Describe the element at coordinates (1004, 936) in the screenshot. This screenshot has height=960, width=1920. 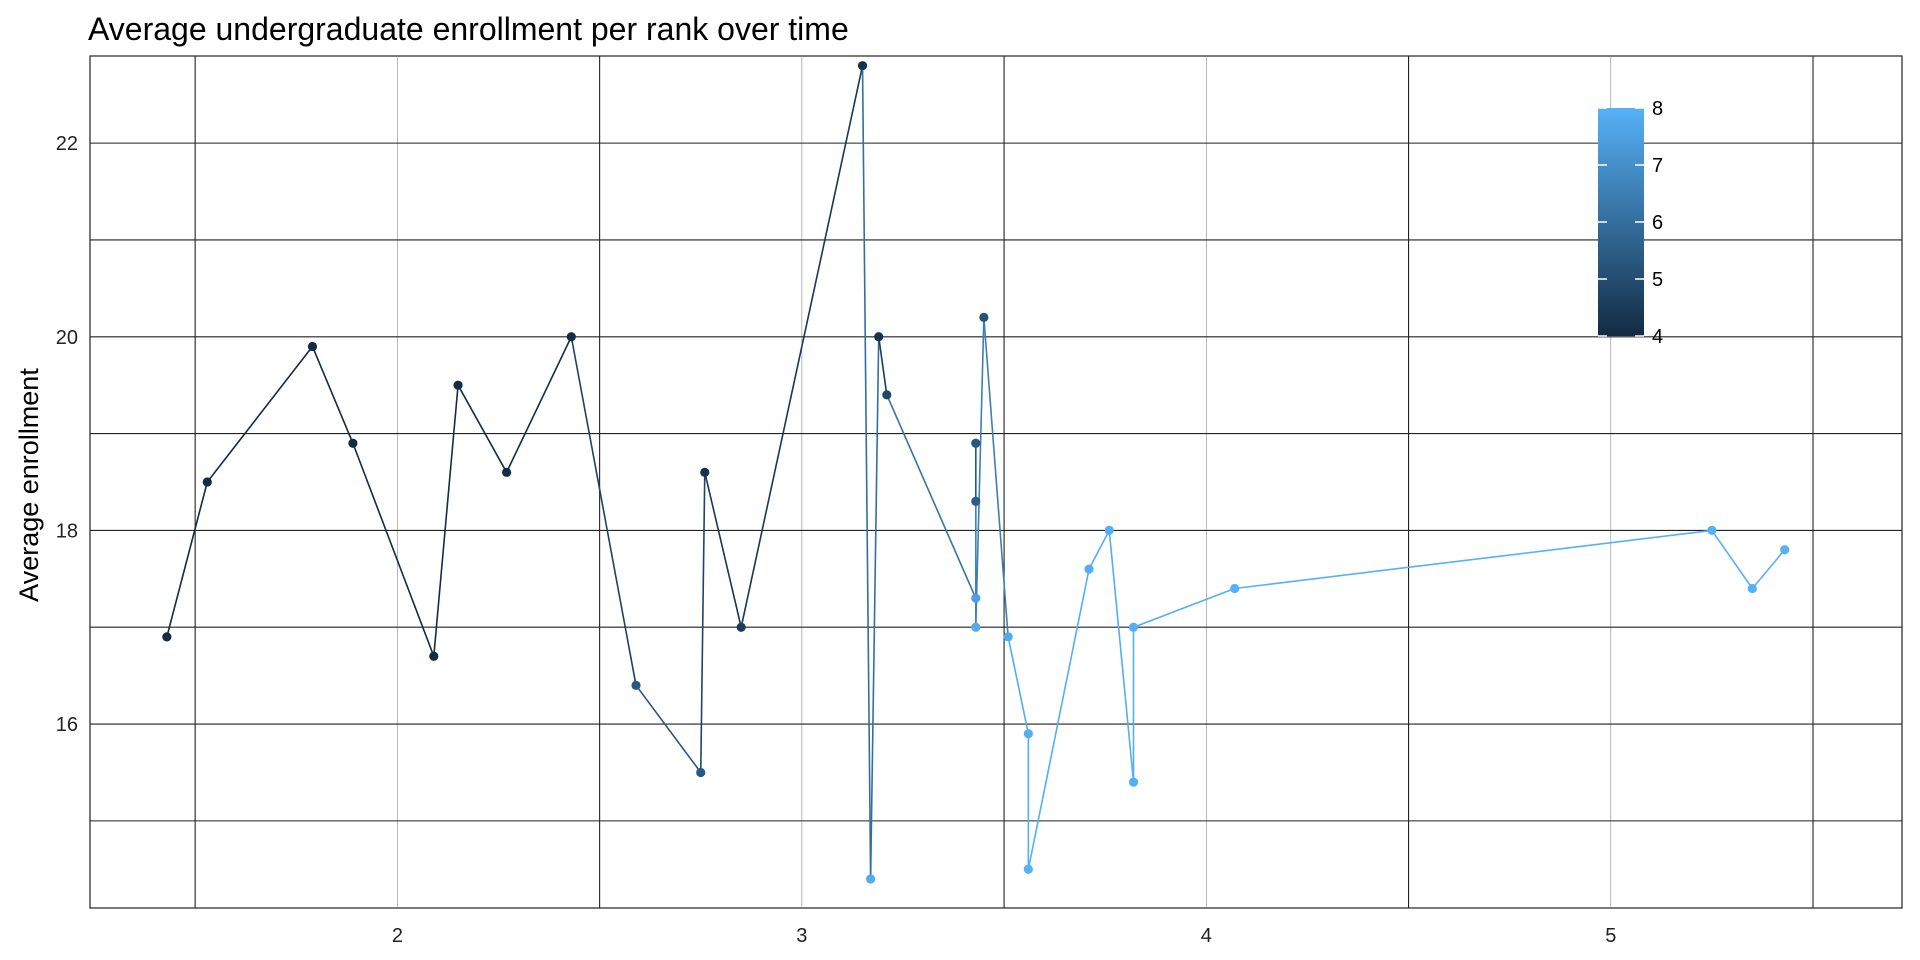
I see `x-axis: 2 3 4 5` at that location.